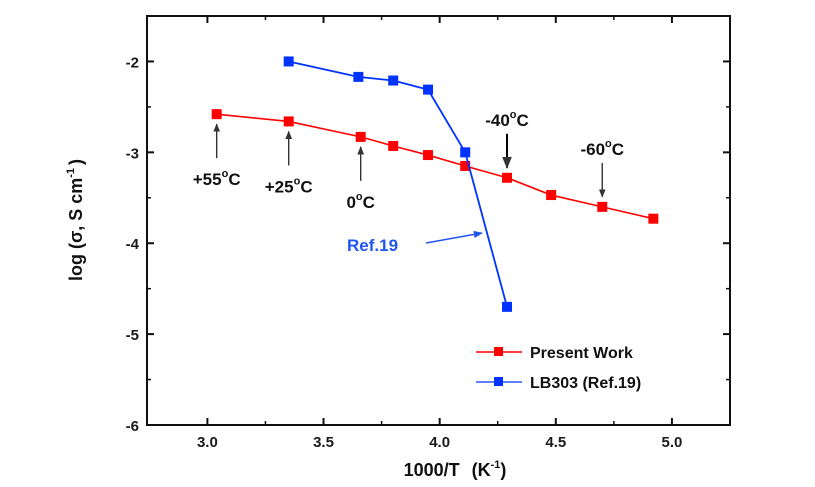  What do you see at coordinates (497, 120) in the screenshot?
I see `annotation-value: -40` at bounding box center [497, 120].